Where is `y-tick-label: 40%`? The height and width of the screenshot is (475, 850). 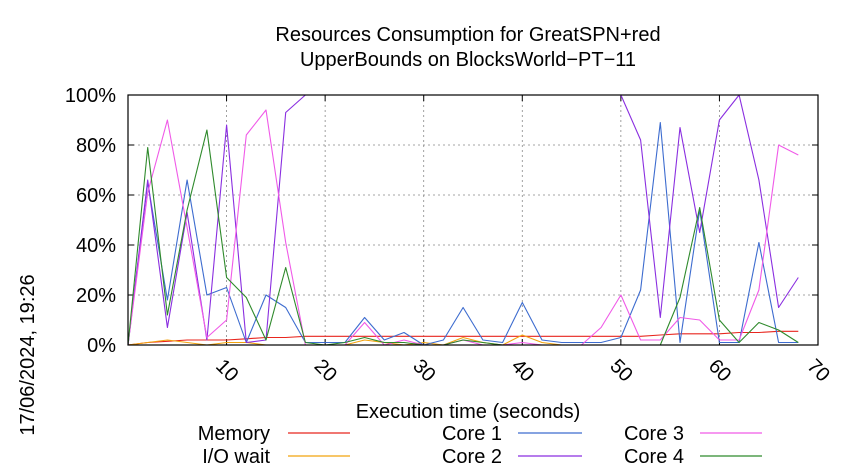 y-tick-label: 40% is located at coordinates (96, 246).